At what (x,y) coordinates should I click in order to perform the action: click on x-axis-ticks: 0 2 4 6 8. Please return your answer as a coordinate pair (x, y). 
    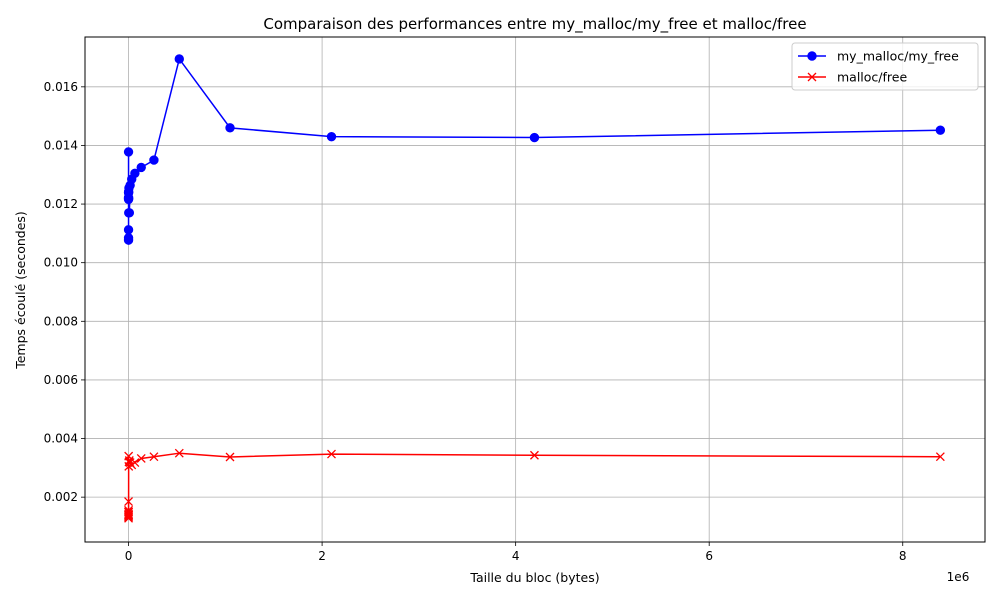
    Looking at the image, I should click on (516, 552).